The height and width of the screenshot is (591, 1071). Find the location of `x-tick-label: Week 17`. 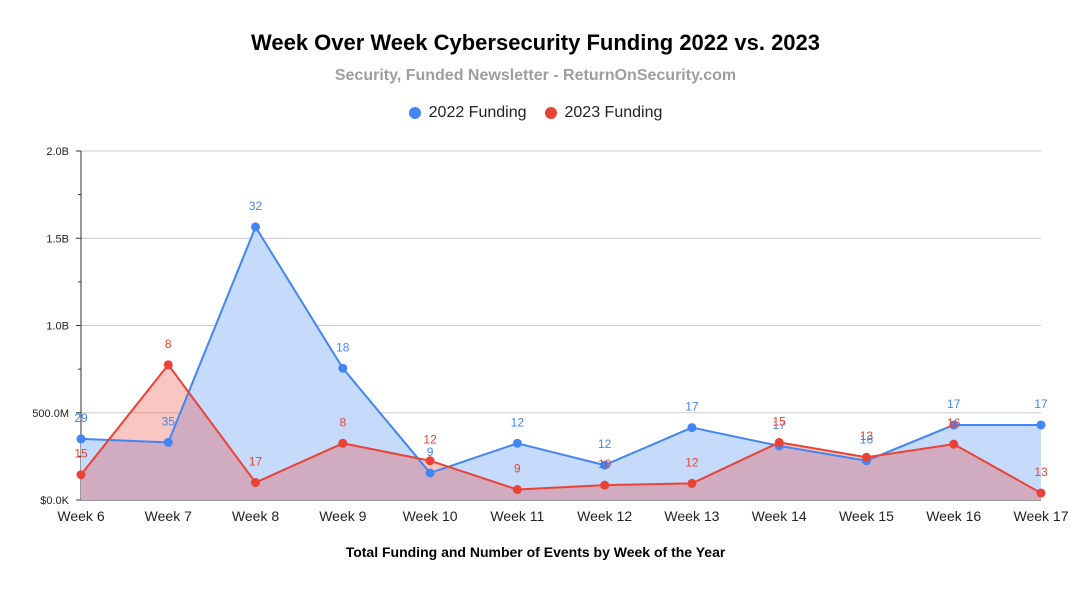

x-tick-label: Week 17 is located at coordinates (1041, 516).